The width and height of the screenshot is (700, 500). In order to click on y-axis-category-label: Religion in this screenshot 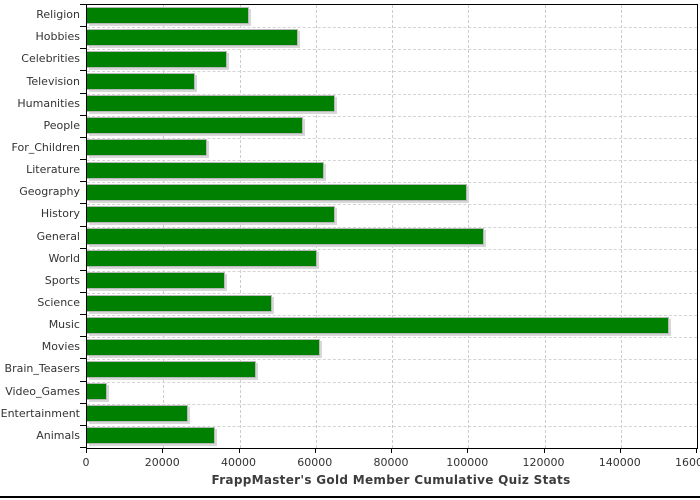, I will do `click(58, 15)`.